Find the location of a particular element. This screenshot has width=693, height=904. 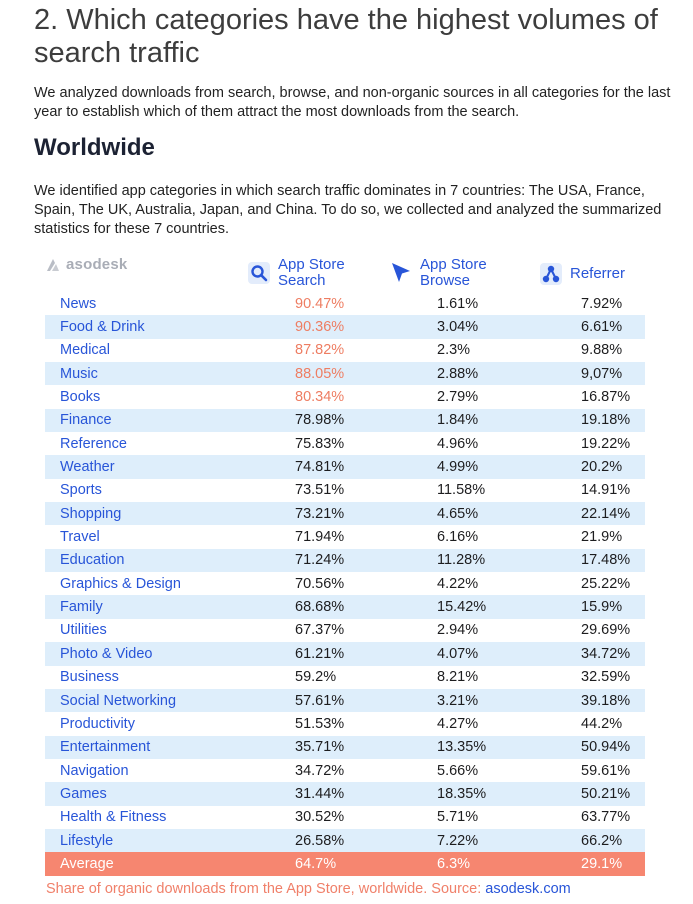

category-cell: Social Networking is located at coordinates (118, 700).